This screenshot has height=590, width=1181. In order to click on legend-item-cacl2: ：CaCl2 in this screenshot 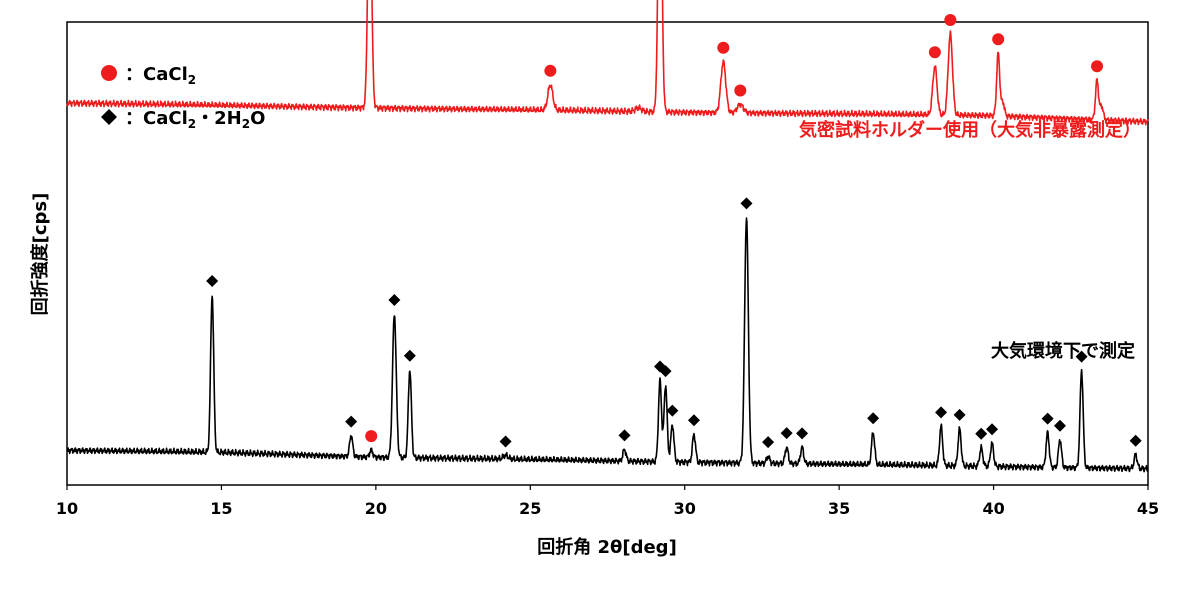, I will do `click(148, 75)`.